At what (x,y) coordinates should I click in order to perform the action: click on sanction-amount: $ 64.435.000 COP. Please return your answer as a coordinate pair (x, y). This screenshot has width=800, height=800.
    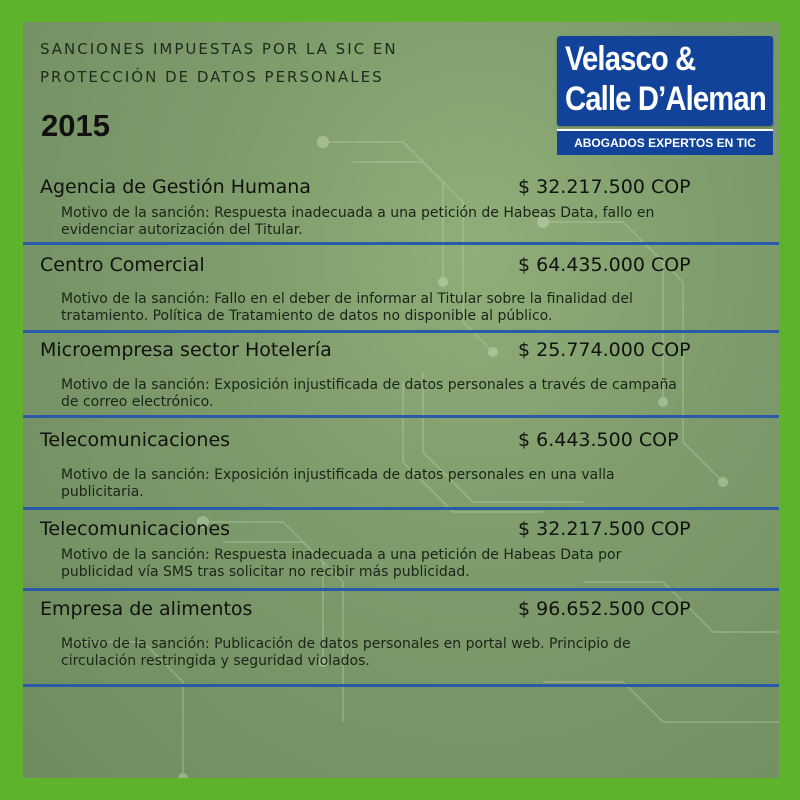
    Looking at the image, I should click on (604, 265).